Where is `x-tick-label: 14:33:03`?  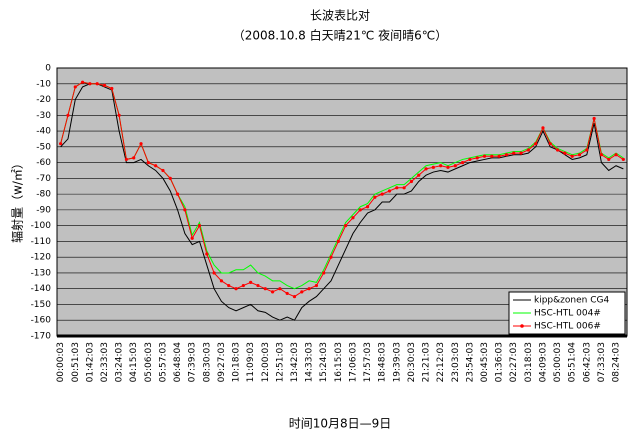 x-tick-label: 14:33:03 is located at coordinates (310, 362).